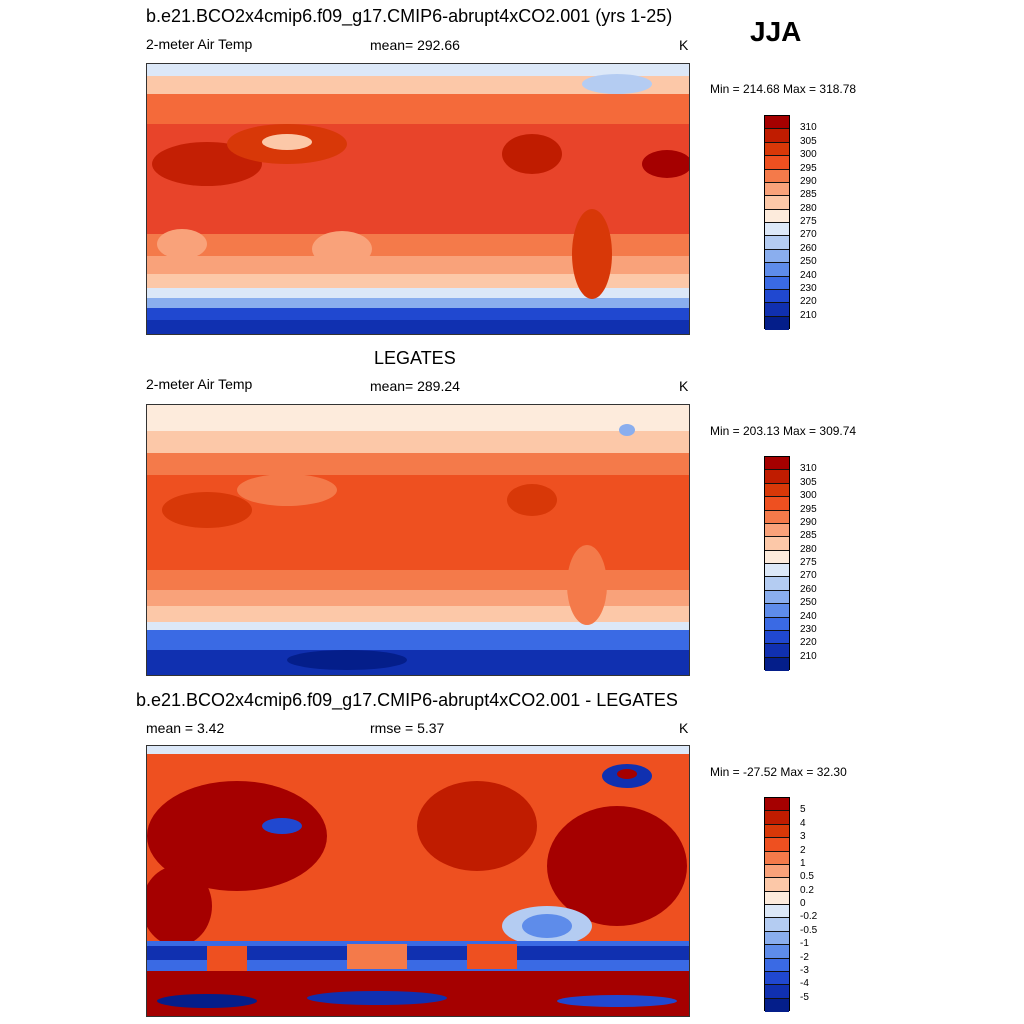 This screenshot has height=1024, width=1024. Describe the element at coordinates (415, 386) in the screenshot. I see `panel2-mean: mean= 289.24` at that location.